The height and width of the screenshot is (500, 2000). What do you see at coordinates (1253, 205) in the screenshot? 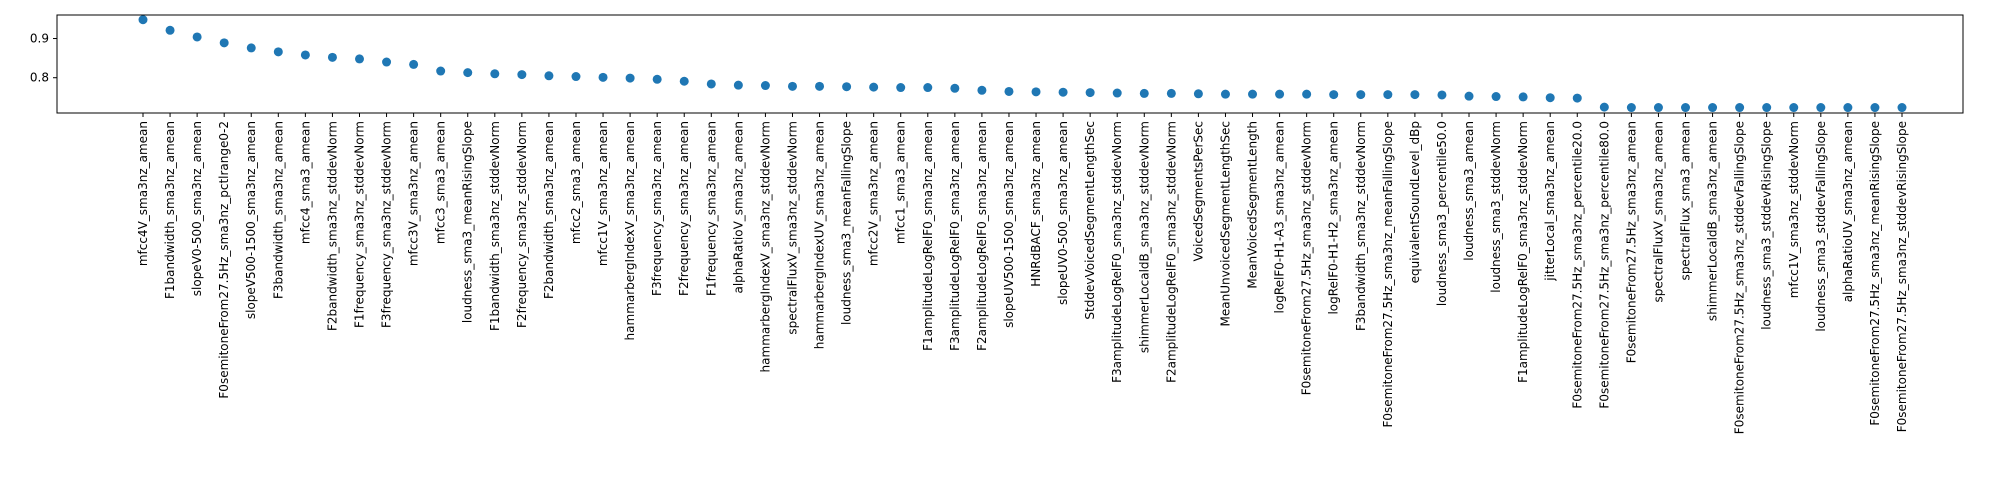
I see `x-tick-label: MeanVoicedSegmentLength` at bounding box center [1253, 205].